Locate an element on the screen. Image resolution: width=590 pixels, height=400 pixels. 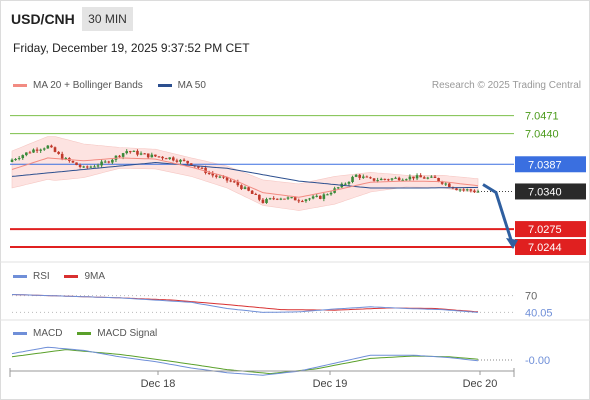
macd-signal-swatch is located at coordinates (84, 333).